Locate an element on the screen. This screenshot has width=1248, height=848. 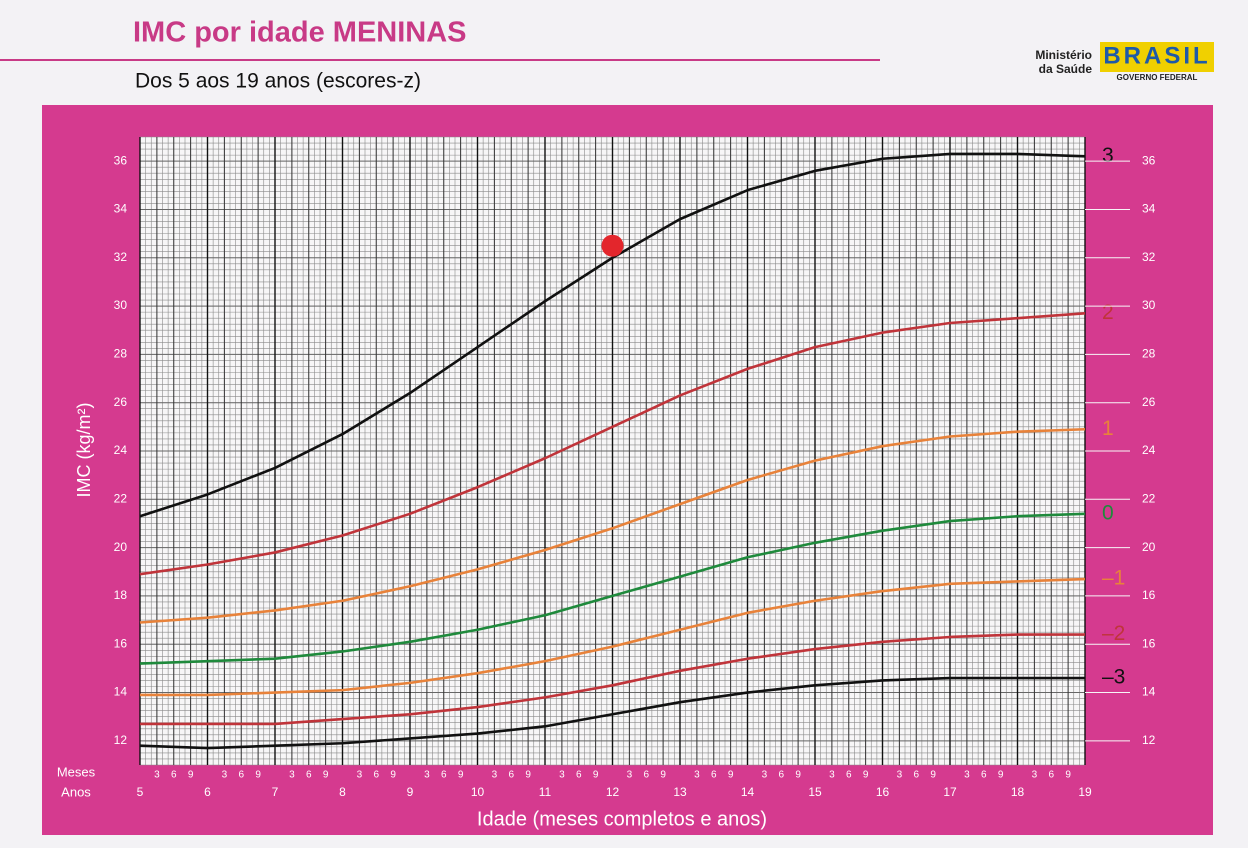
series-label: 1 is located at coordinates (1108, 428).